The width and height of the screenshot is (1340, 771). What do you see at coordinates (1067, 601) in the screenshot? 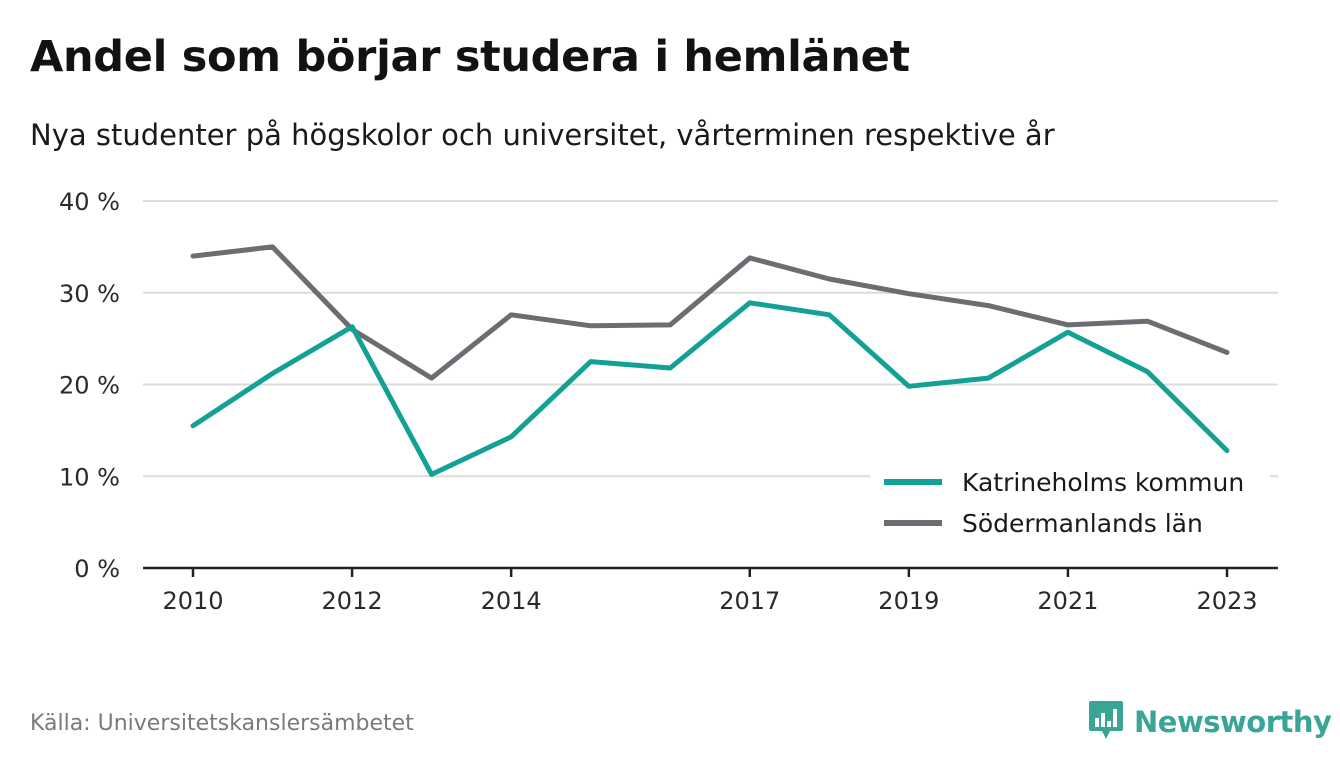
I see `x-tick-label: 2021` at bounding box center [1067, 601].